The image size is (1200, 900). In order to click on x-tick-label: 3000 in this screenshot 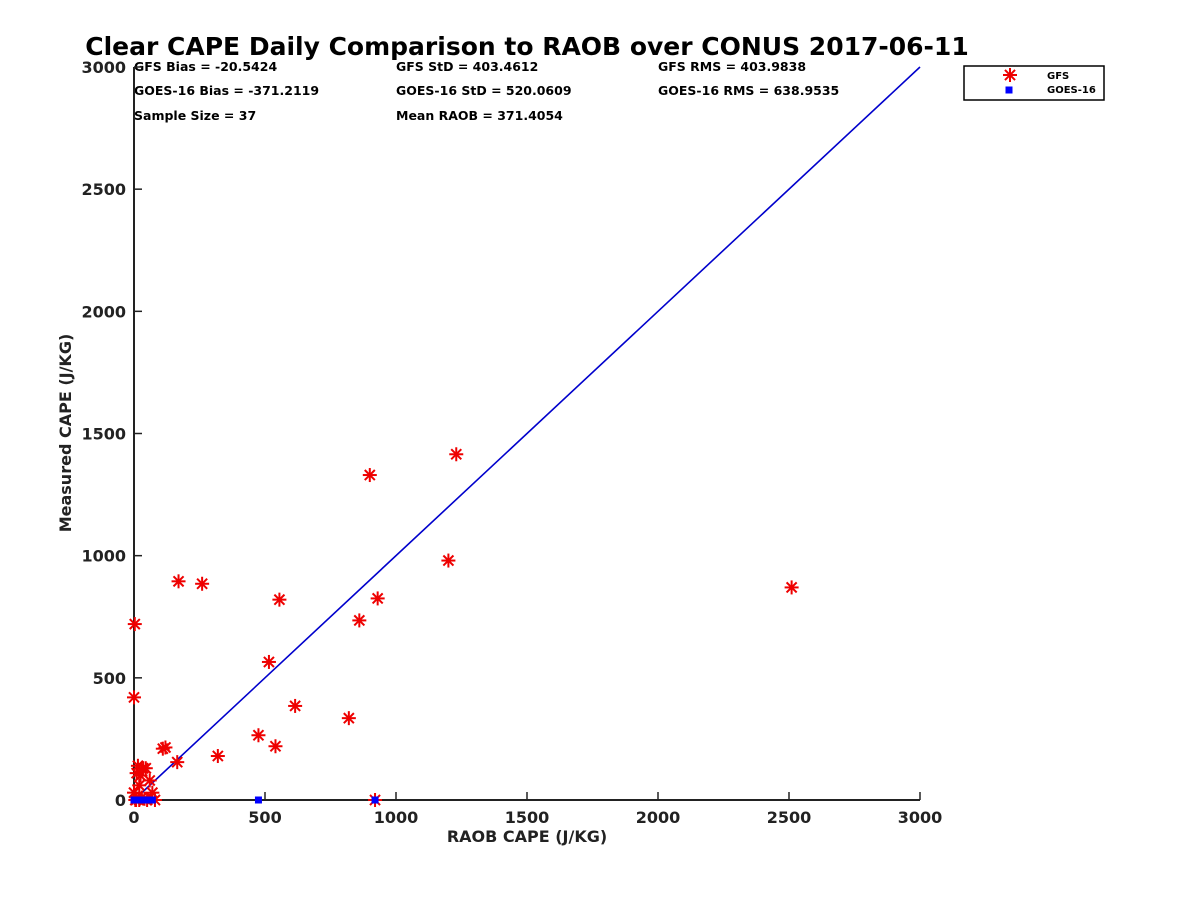, I will do `click(920, 817)`.